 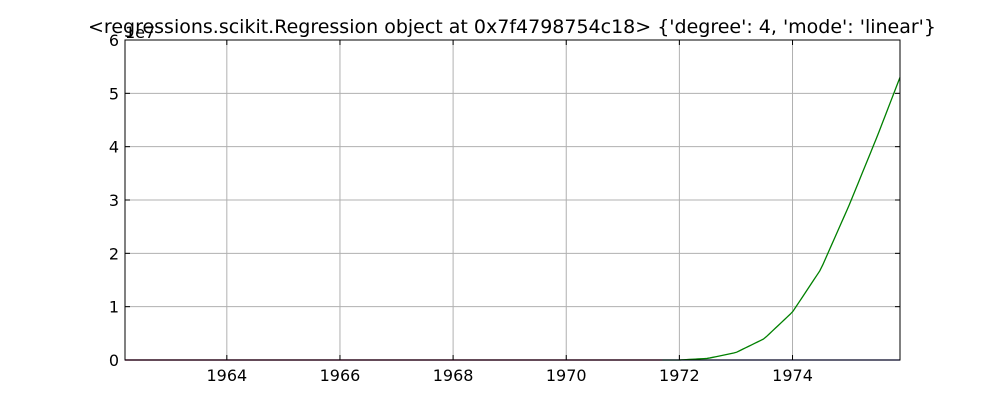 I want to click on x-tick-label: 1964, so click(x=226, y=375).